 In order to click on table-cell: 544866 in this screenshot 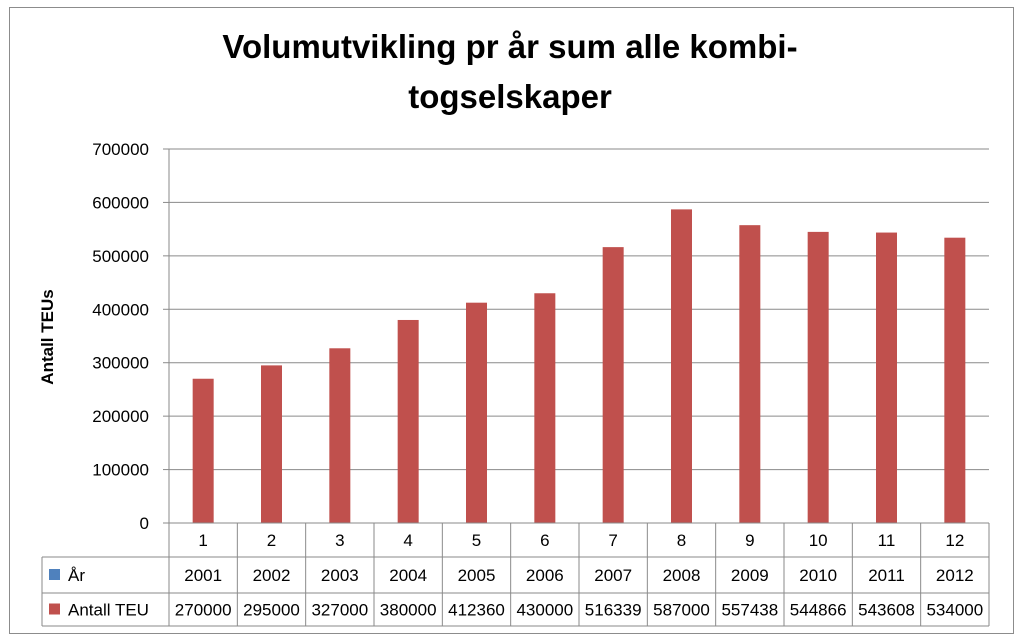, I will do `click(818, 610)`.